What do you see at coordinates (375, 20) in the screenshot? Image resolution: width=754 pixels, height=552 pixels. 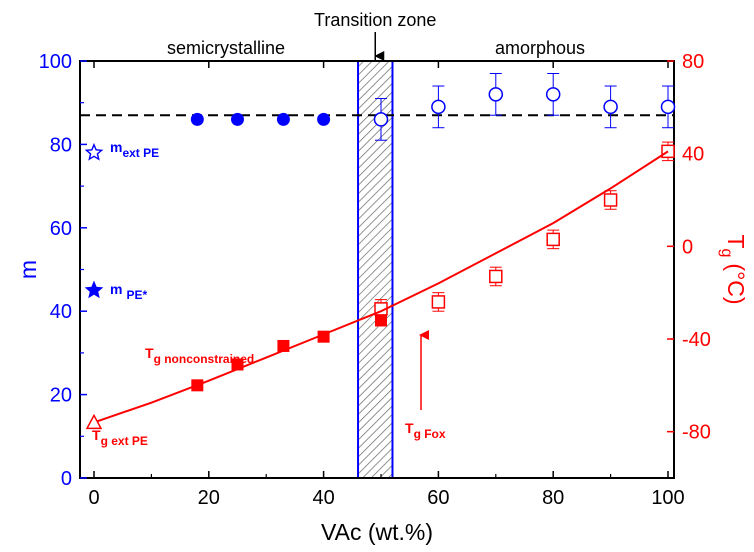 I see `region-label-transition-zone: Transition zone` at bounding box center [375, 20].